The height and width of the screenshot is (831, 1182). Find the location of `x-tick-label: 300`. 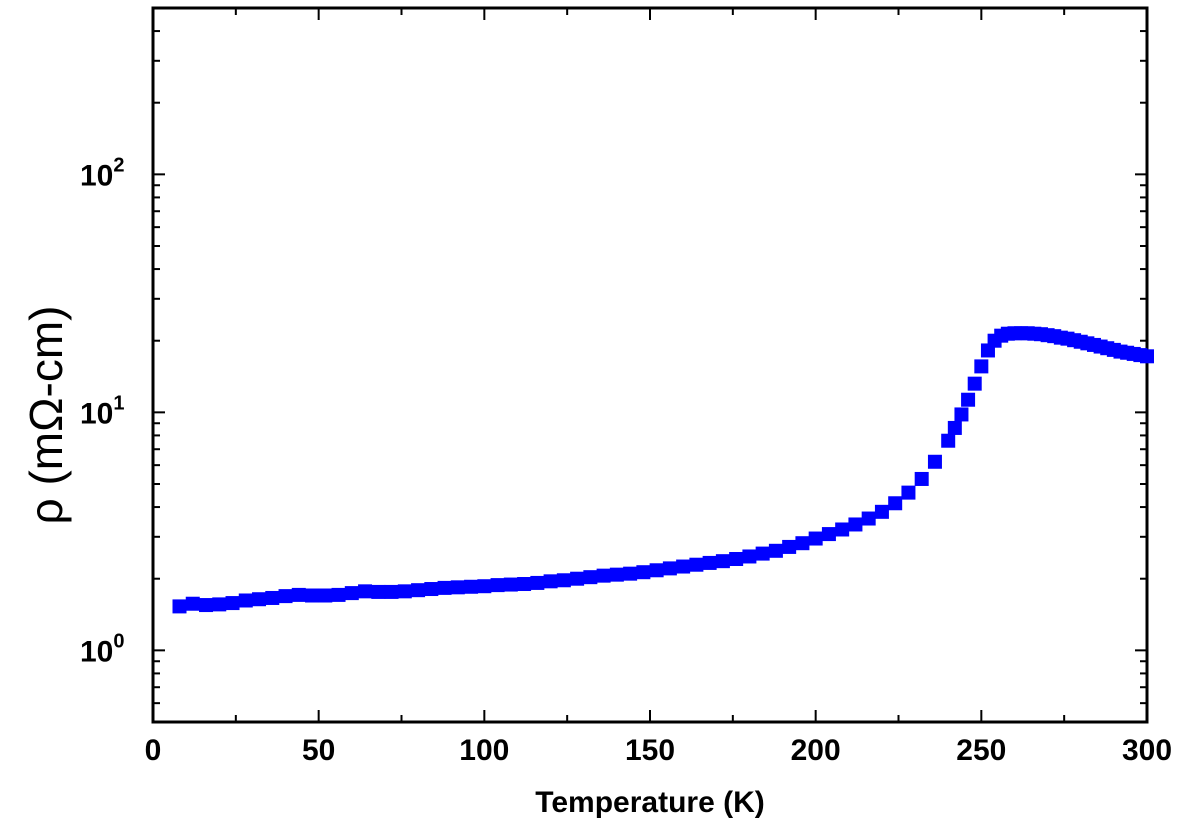

x-tick-label: 300 is located at coordinates (1147, 750).